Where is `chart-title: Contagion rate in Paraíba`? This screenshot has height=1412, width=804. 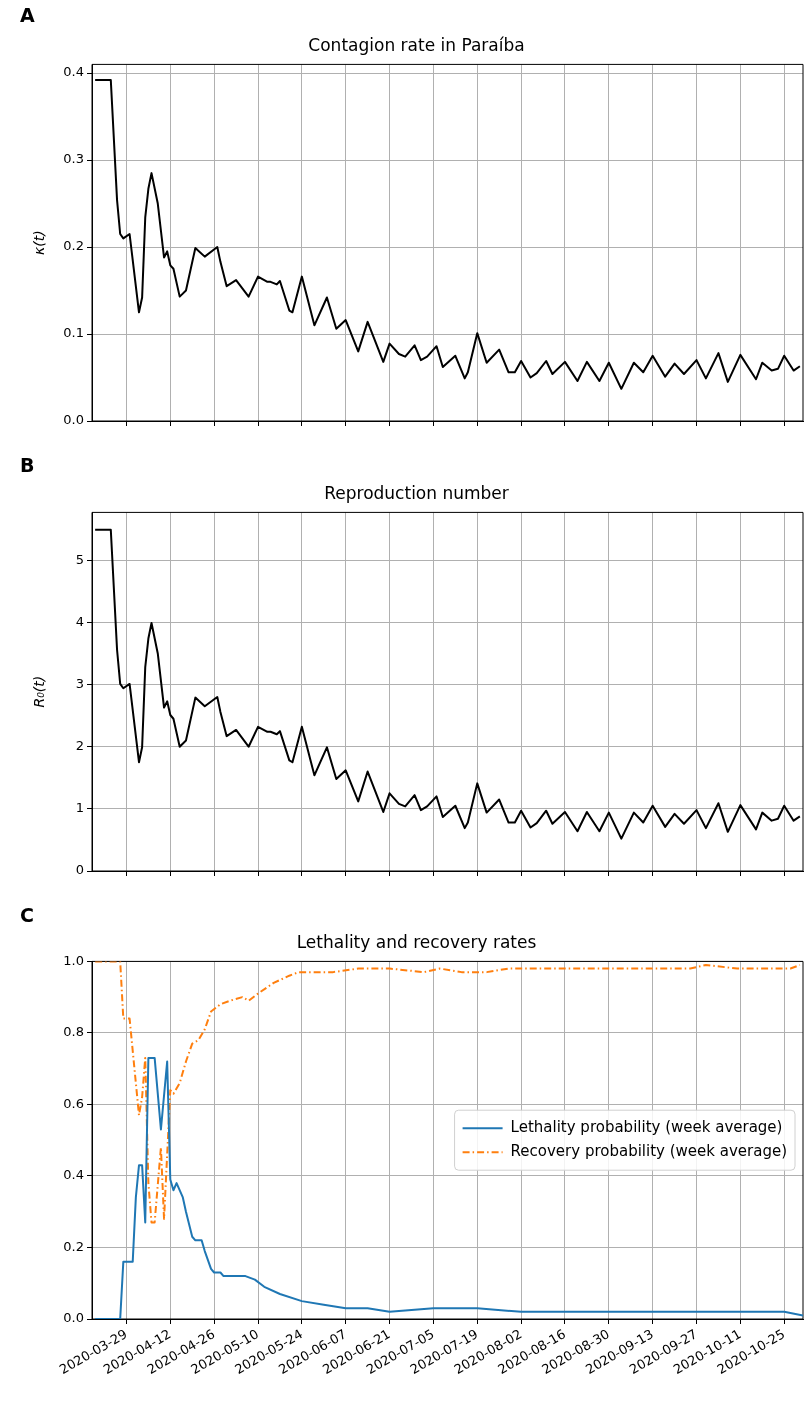
chart-title: Contagion rate in Paraíba is located at coordinates (416, 44).